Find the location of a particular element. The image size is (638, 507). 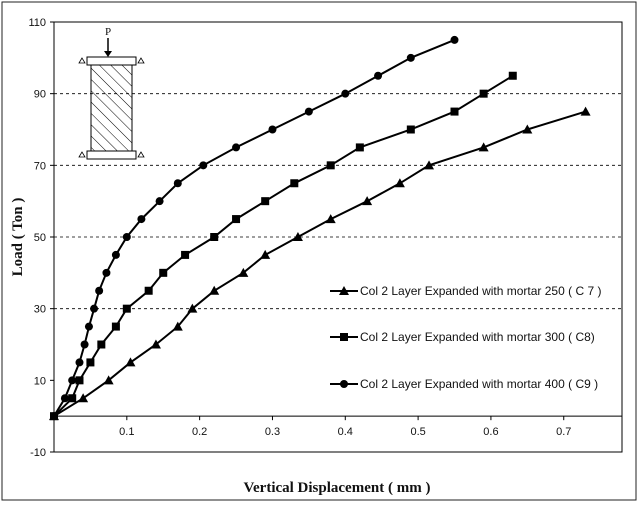

x-tick-label: 0.6 is located at coordinates (490, 432).